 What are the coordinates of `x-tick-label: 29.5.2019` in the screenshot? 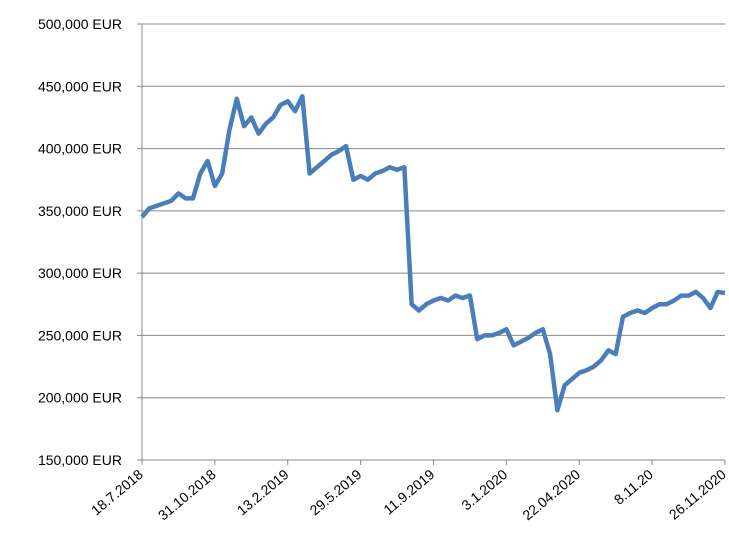 It's located at (336, 492).